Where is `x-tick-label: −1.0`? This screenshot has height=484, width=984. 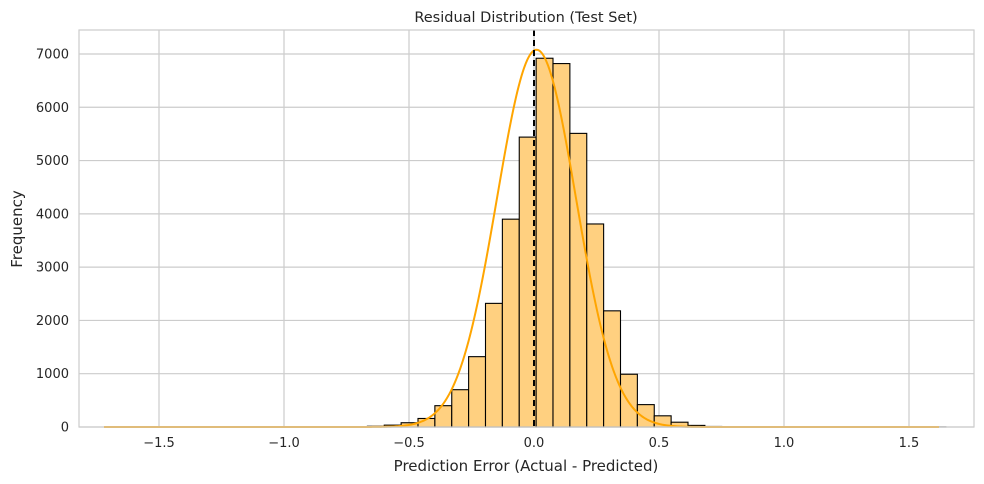
x-tick-label: −1.0 is located at coordinates (284, 443).